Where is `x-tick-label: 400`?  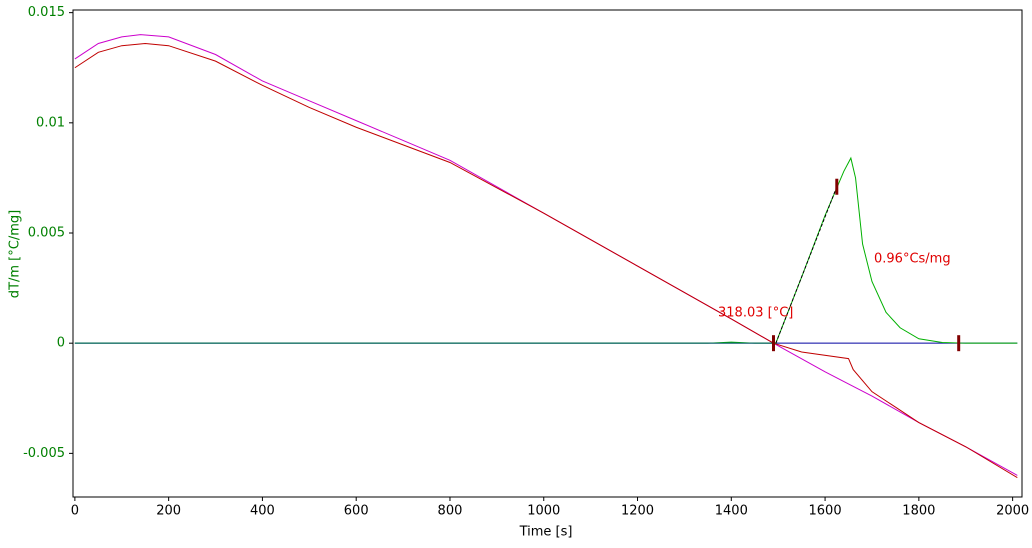
x-tick-label: 400 is located at coordinates (262, 511).